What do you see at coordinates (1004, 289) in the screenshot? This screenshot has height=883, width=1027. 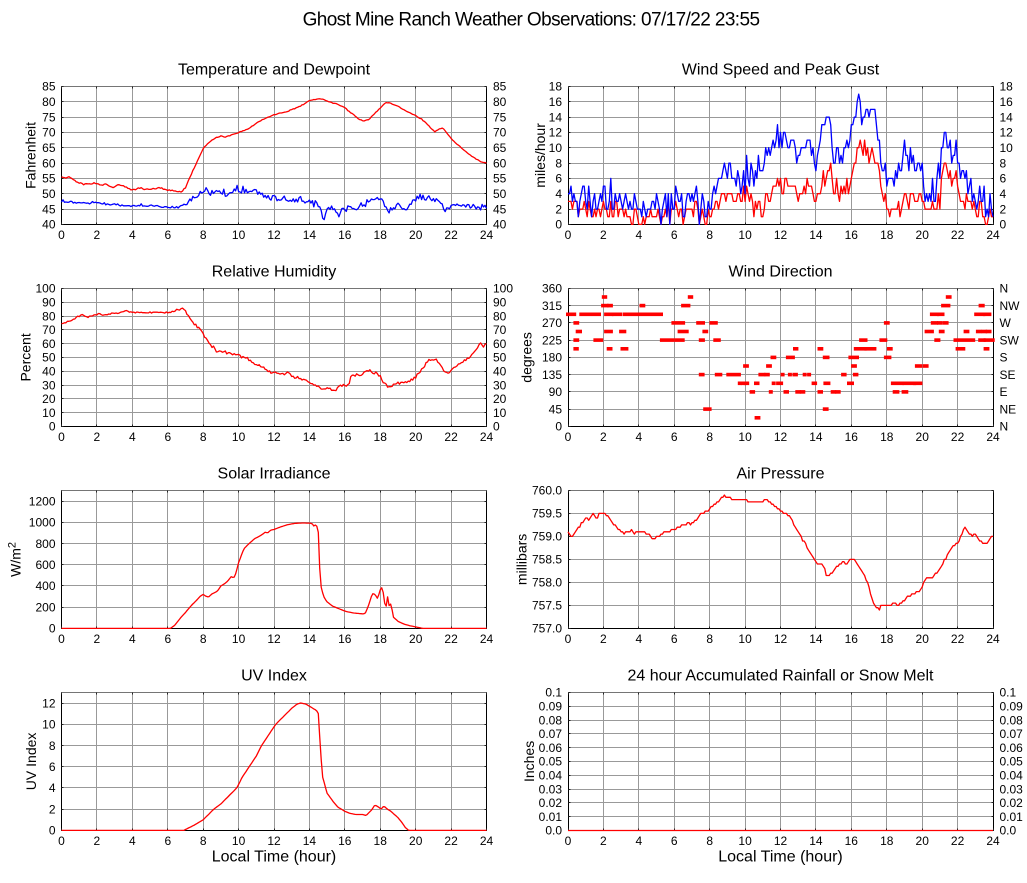 I see `svg-text: N` at bounding box center [1004, 289].